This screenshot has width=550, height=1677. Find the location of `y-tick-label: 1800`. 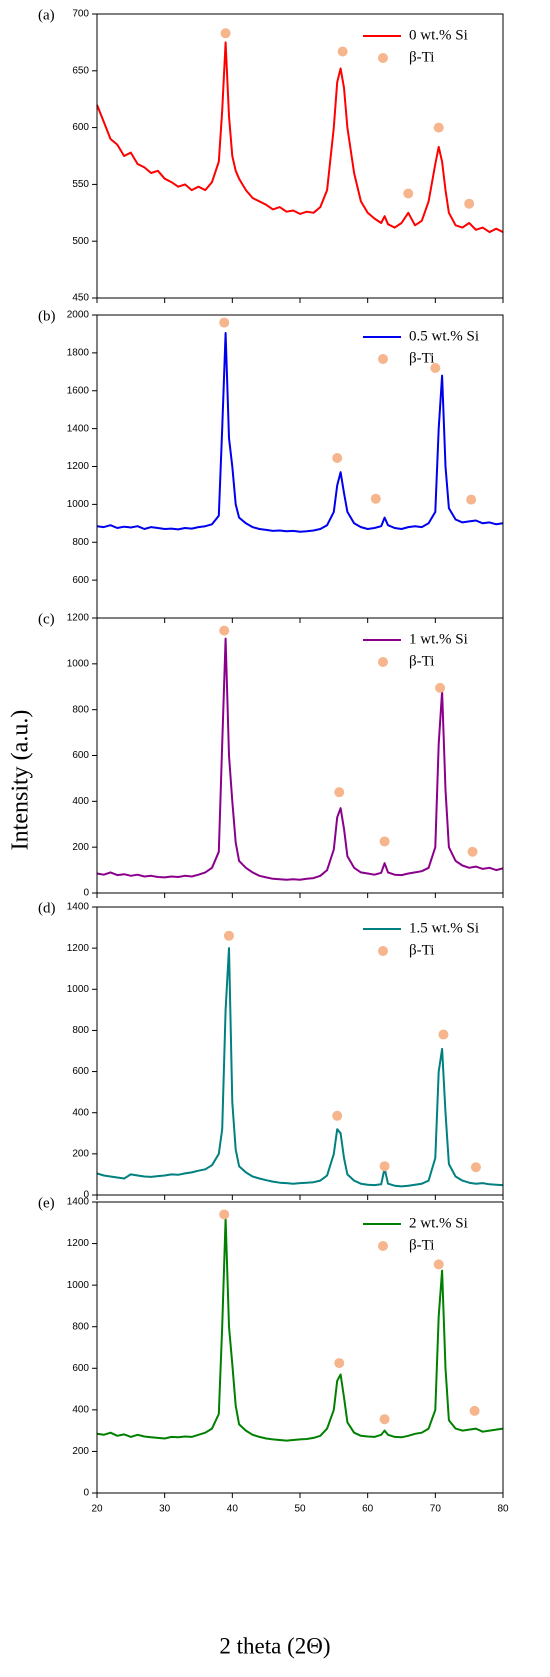

y-tick-label: 1800 is located at coordinates (78, 353).